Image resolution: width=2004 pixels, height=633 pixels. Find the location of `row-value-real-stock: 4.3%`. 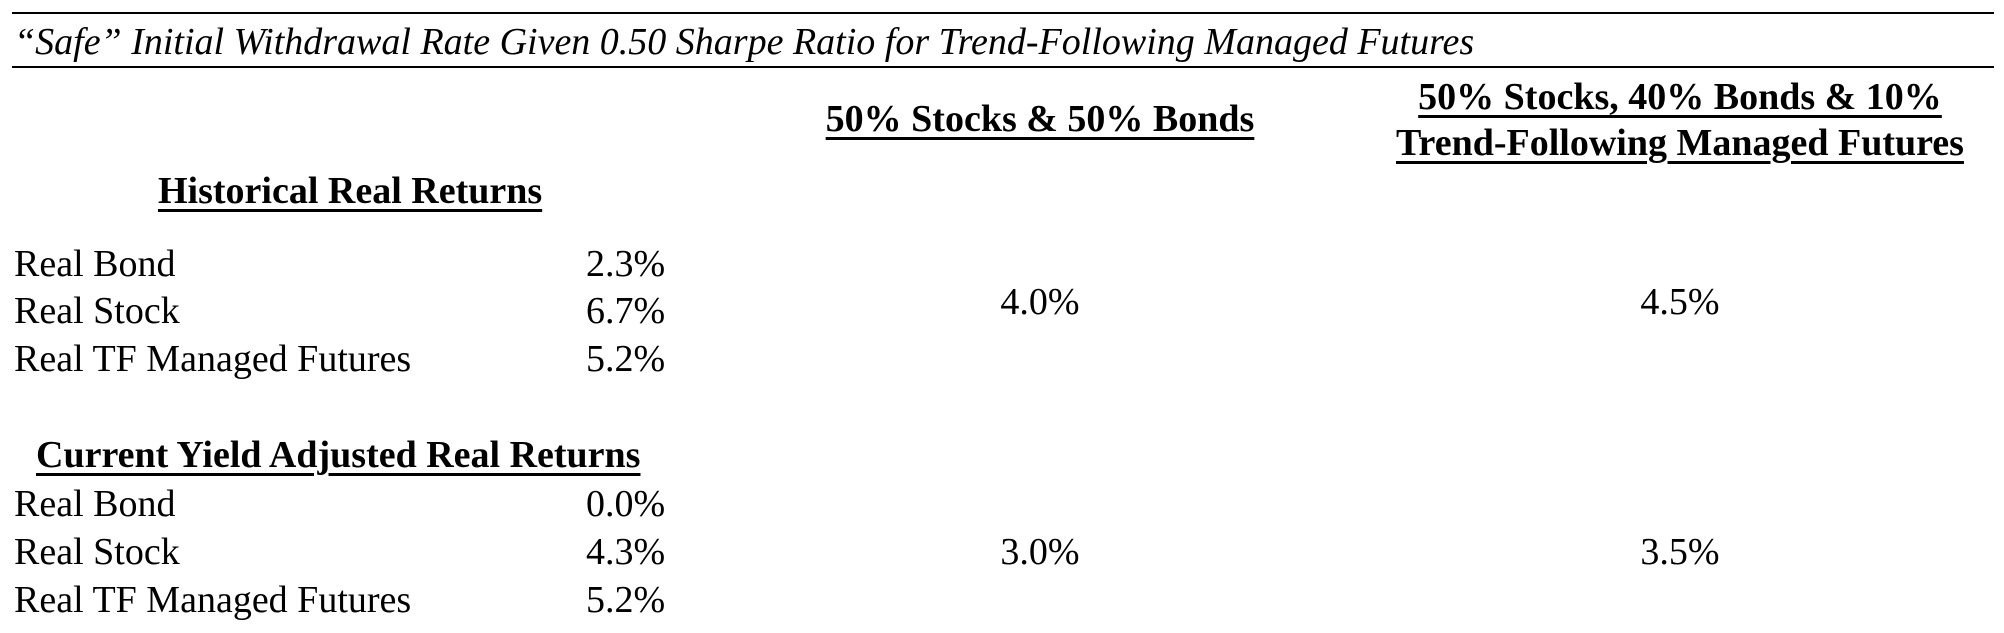

row-value-real-stock: 4.3% is located at coordinates (626, 552).